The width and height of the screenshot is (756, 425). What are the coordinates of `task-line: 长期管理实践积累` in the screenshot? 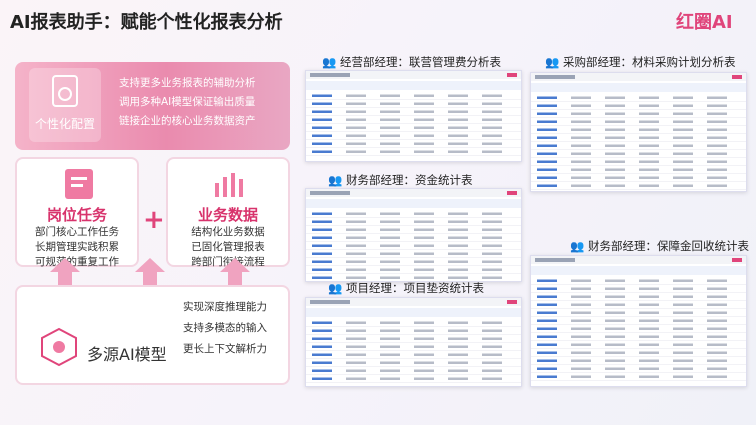 It's located at (77, 247).